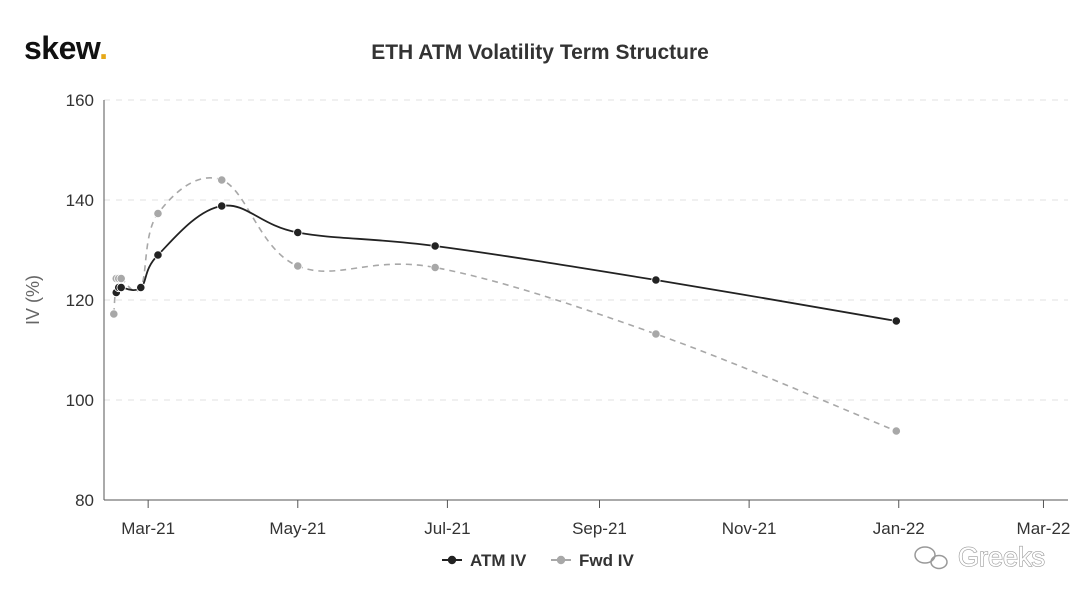 The image size is (1080, 603). What do you see at coordinates (80, 300) in the screenshot?
I see `y-tick-label: 120` at bounding box center [80, 300].